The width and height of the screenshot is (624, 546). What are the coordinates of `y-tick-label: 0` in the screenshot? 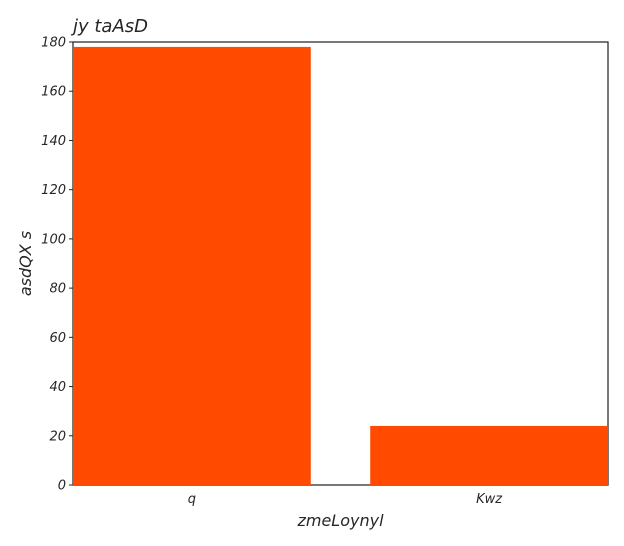 It's located at (62, 486).